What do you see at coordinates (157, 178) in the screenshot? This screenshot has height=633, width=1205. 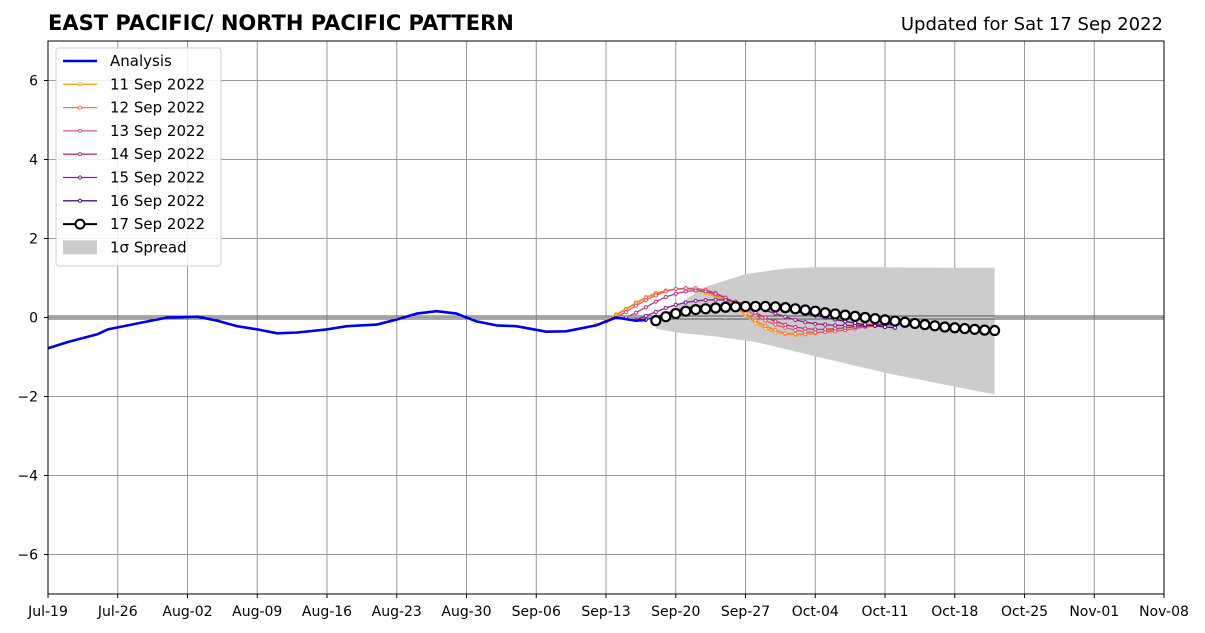 I see `legend-label: 15 Sep 2022` at bounding box center [157, 178].